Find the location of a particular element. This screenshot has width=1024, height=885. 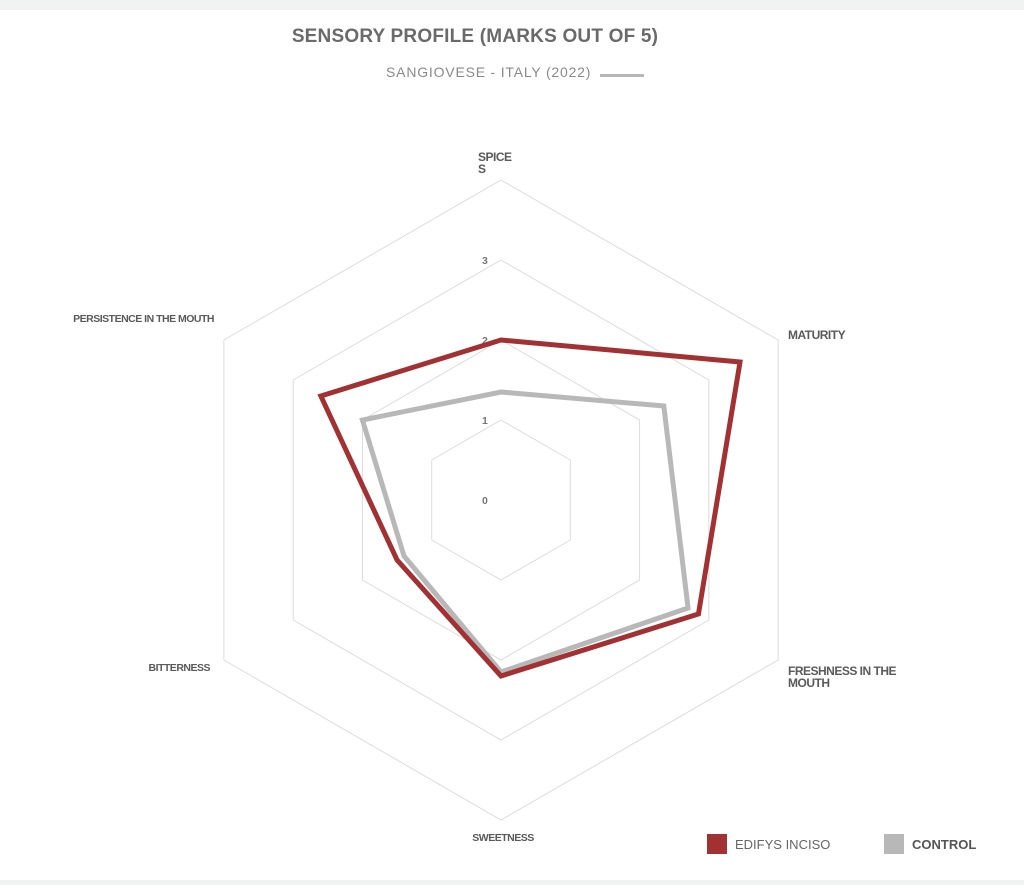

axis-label-spice-s: SPICE S is located at coordinates (495, 163).